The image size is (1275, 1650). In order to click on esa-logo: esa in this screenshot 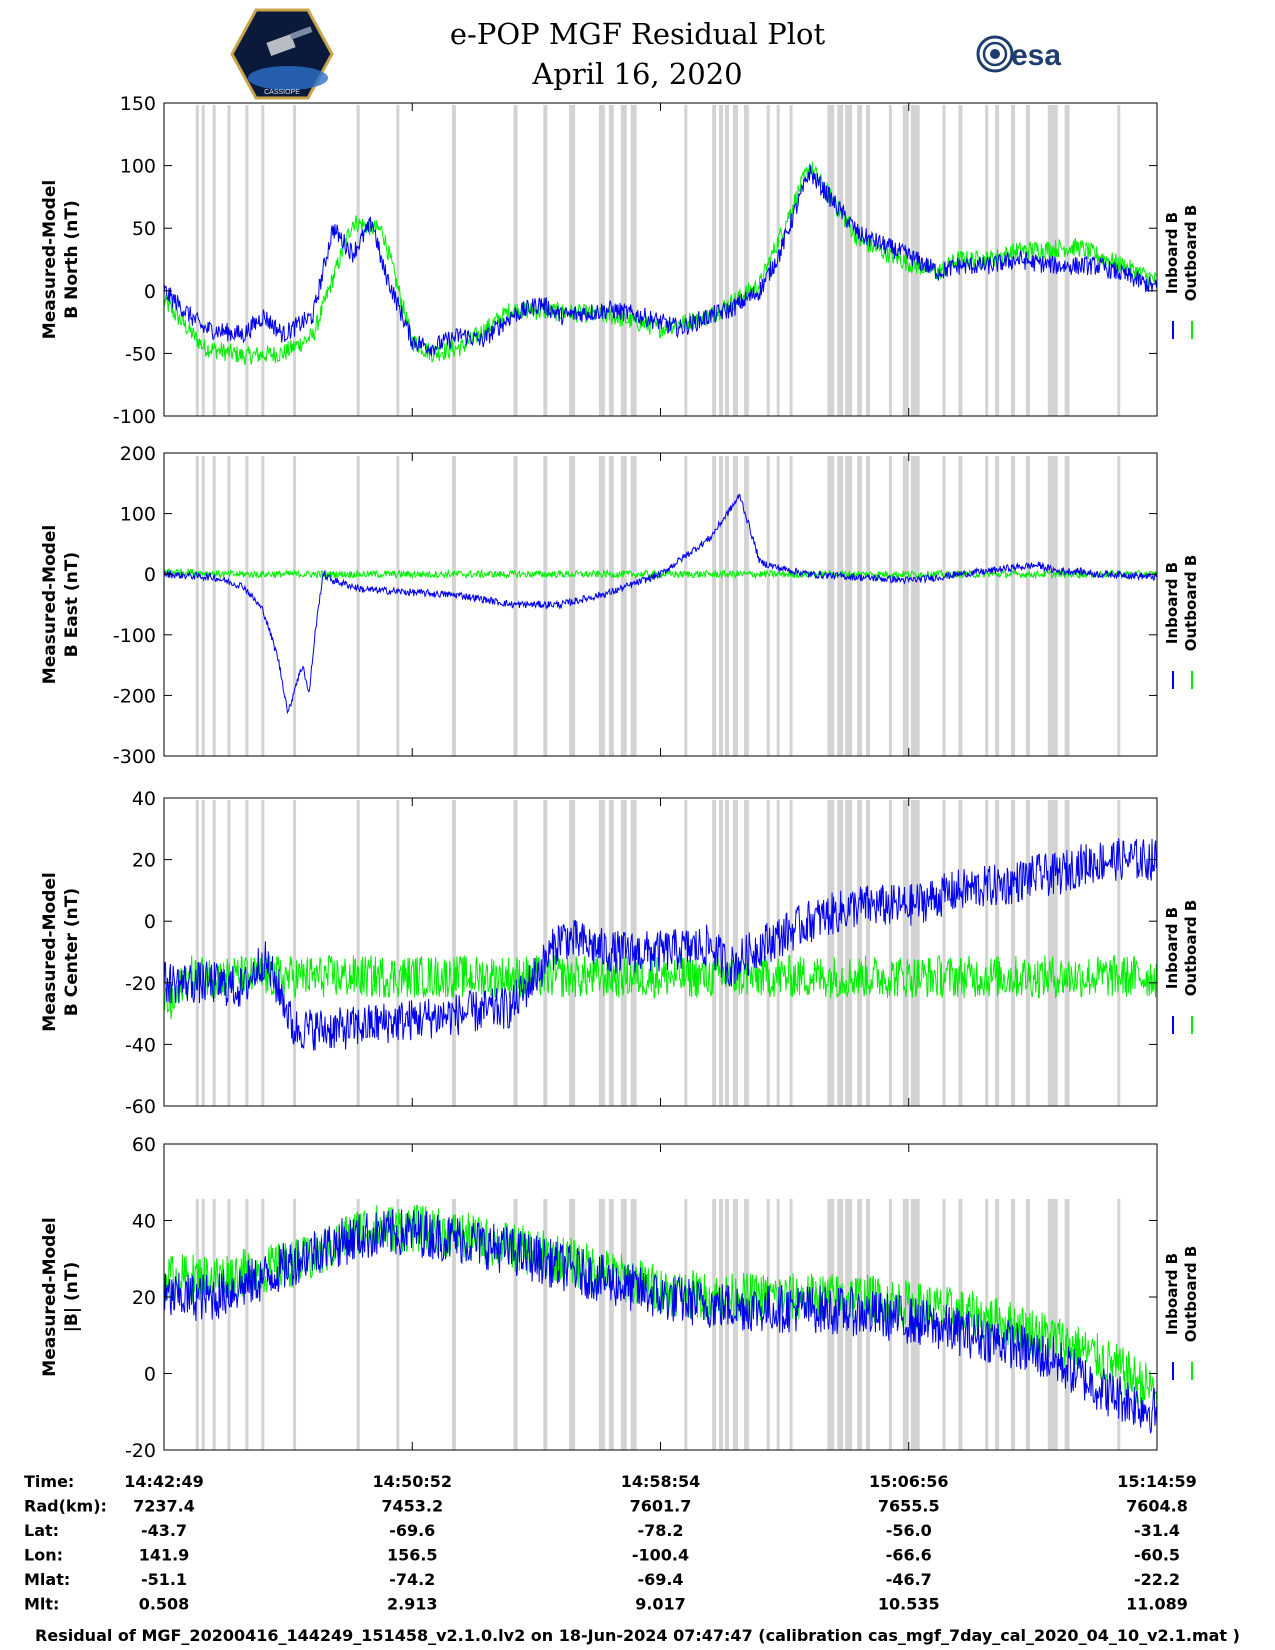, I will do `click(1018, 54)`.